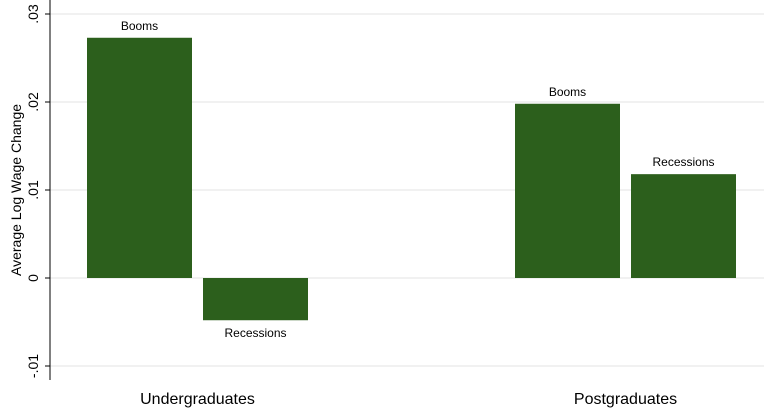 This screenshot has width=764, height=415. Describe the element at coordinates (197, 399) in the screenshot. I see `category-label: Undergraduates` at that location.